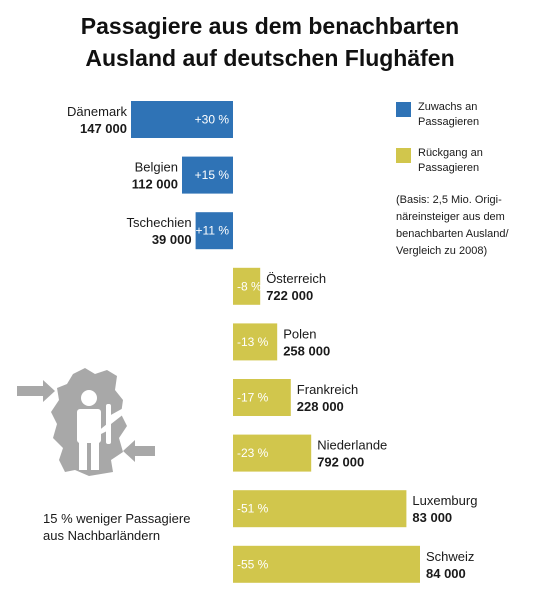  What do you see at coordinates (103, 128) in the screenshot?
I see `passenger-label-danemark: 147 000` at bounding box center [103, 128].